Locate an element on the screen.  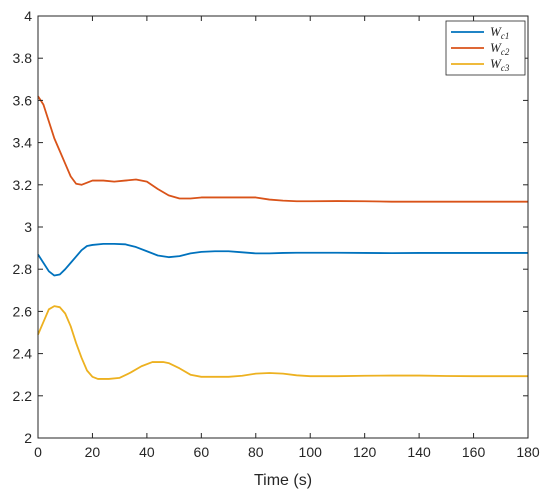
y-tick-label: 3.6 is located at coordinates (23, 100).